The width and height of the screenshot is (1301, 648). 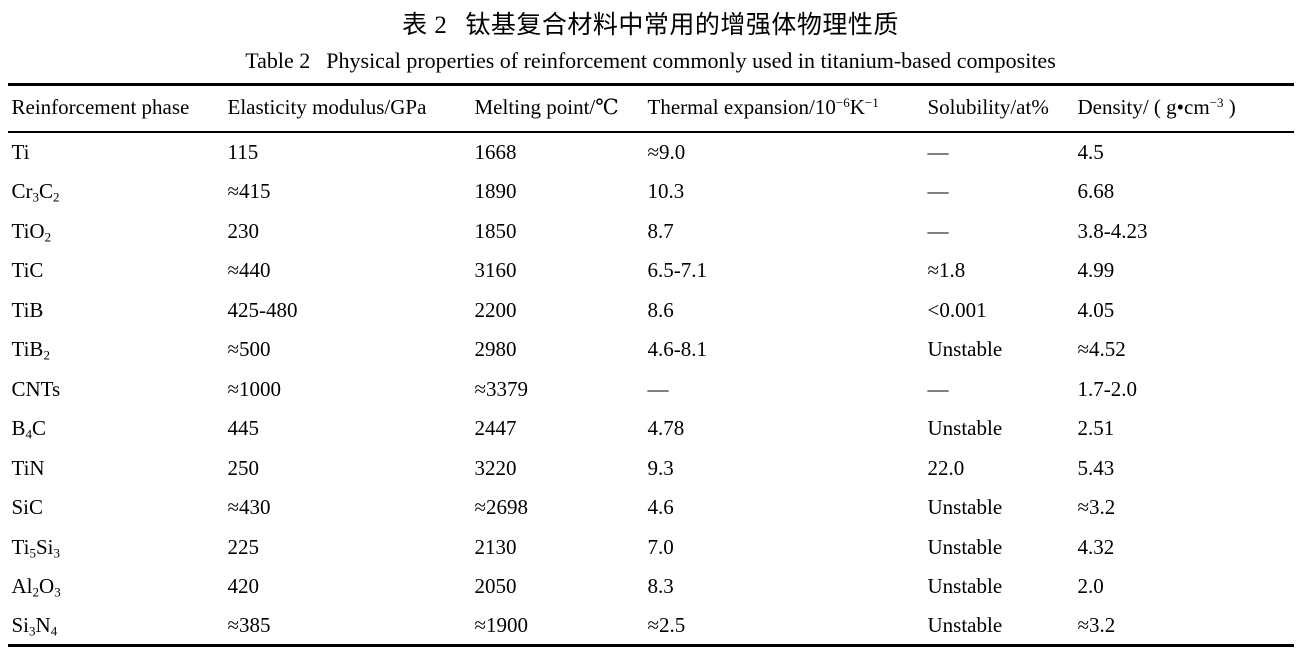 I want to click on phase-cell: Cr3C2, so click(x=35, y=192).